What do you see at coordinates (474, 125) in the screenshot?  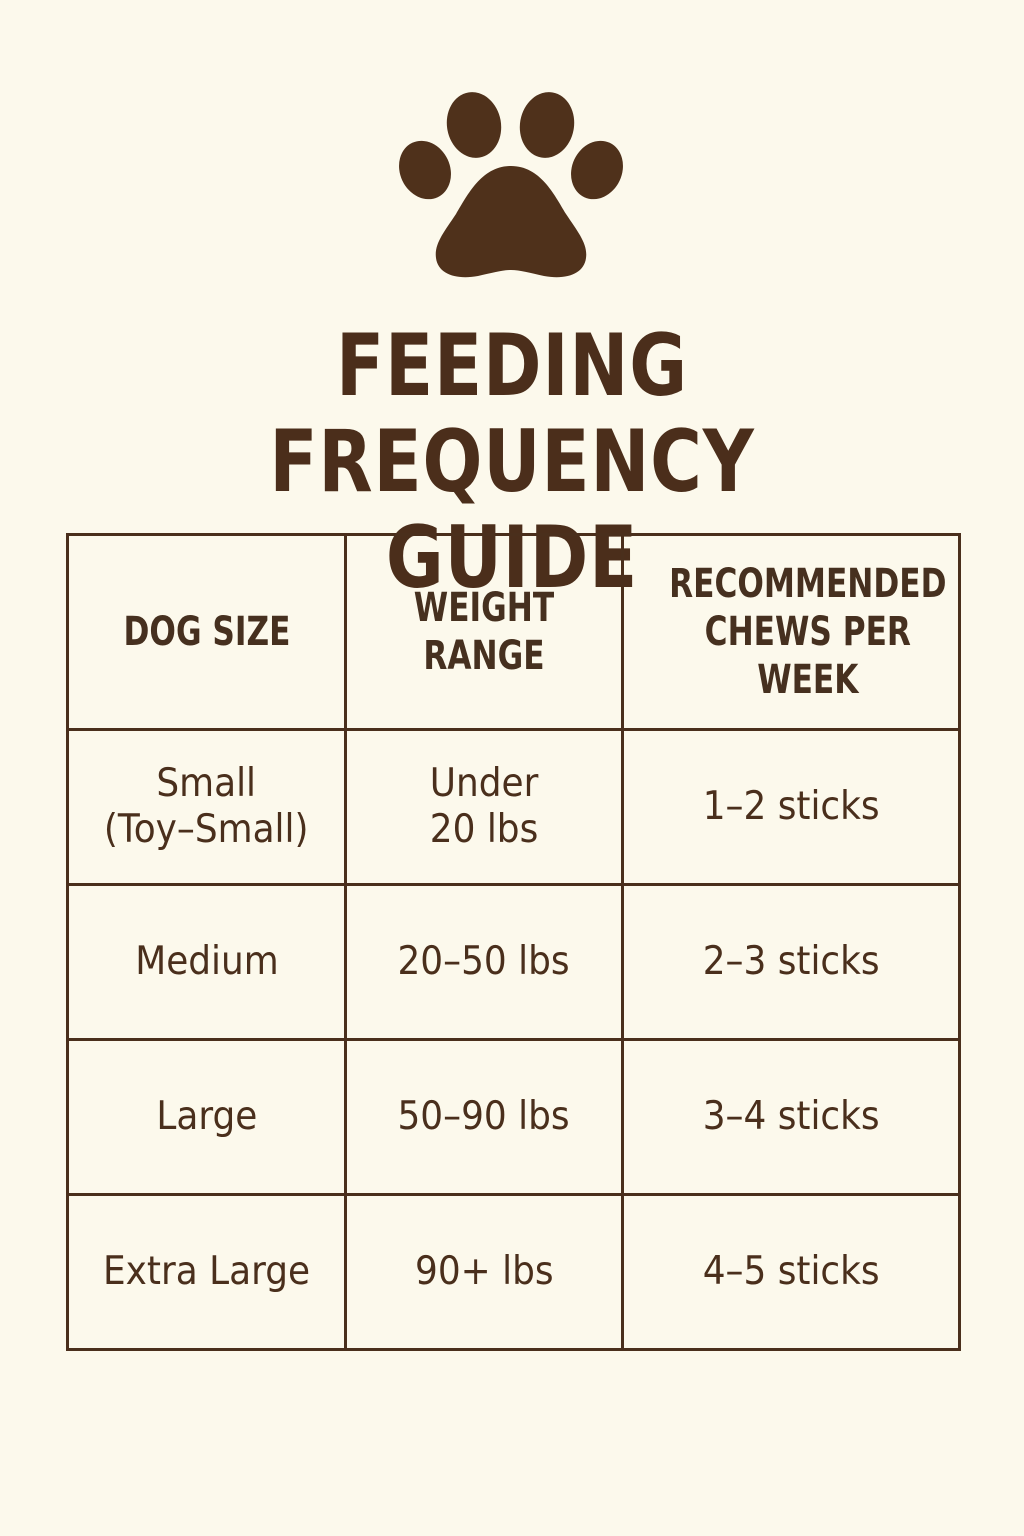 I see `paw-toe-inner-left` at bounding box center [474, 125].